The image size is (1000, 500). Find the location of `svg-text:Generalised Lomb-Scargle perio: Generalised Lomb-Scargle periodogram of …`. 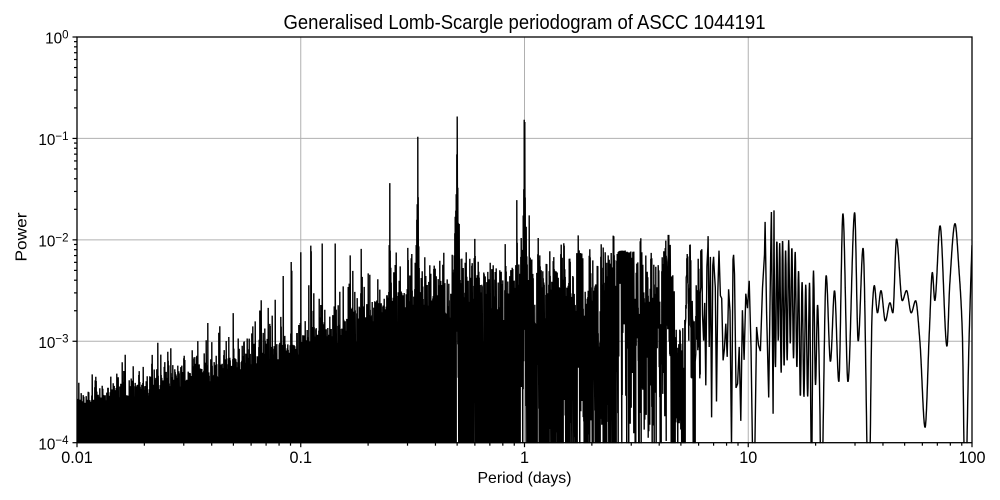

svg-text:Generalised Lomb-Scargle perio: Generalised Lomb-Scargle periodogram of … is located at coordinates (525, 22).